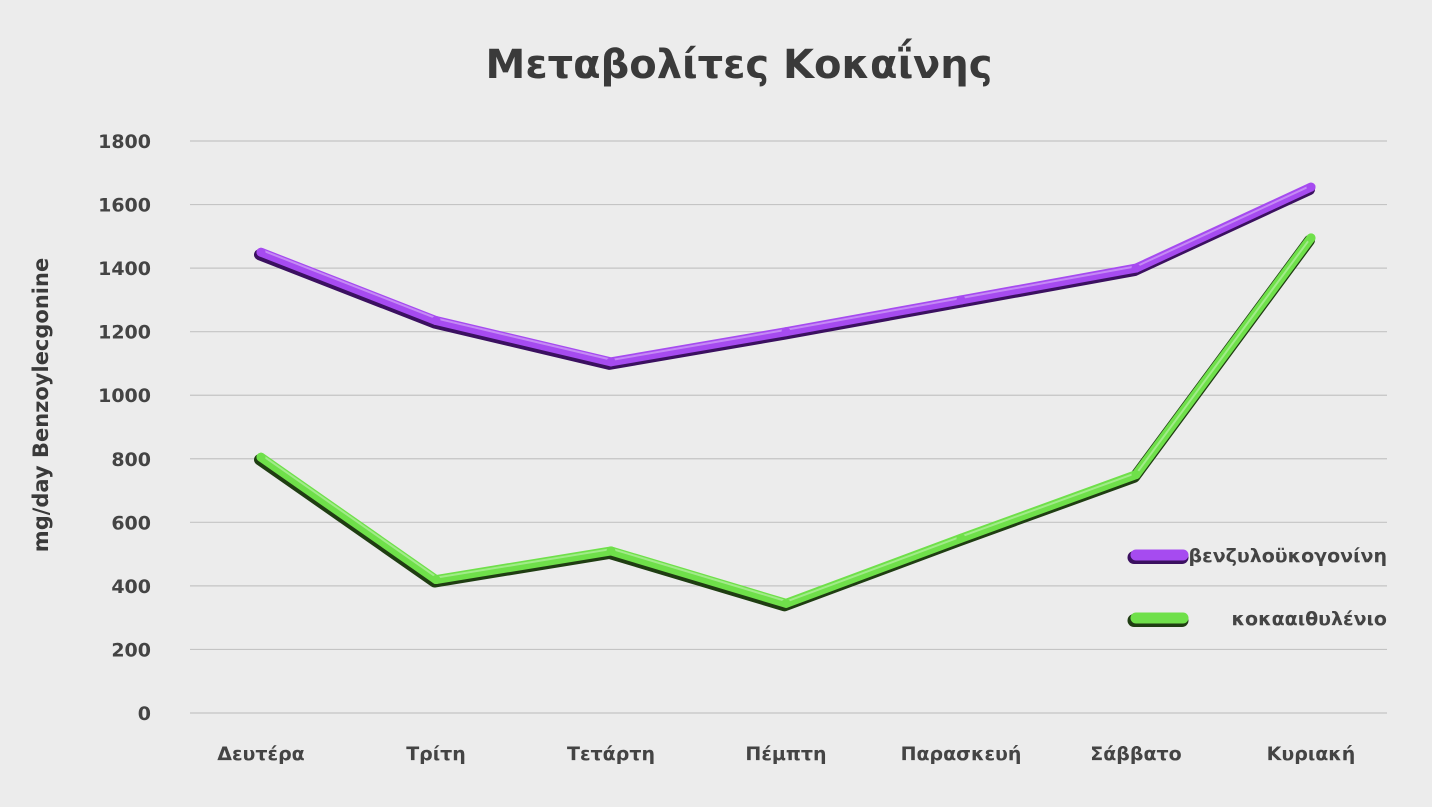 The image size is (1432, 807). What do you see at coordinates (436, 754) in the screenshot?
I see `x-tick-label: Τρίτη` at bounding box center [436, 754].